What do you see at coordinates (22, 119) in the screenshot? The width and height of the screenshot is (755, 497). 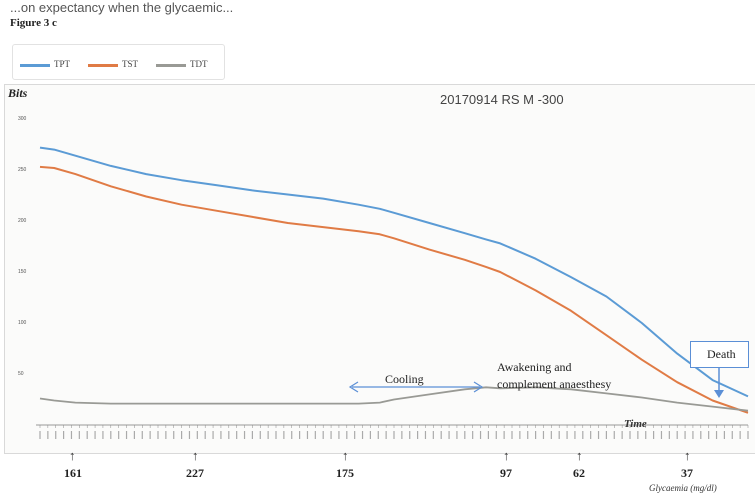 I see `y-tick-label: 300` at bounding box center [22, 119].